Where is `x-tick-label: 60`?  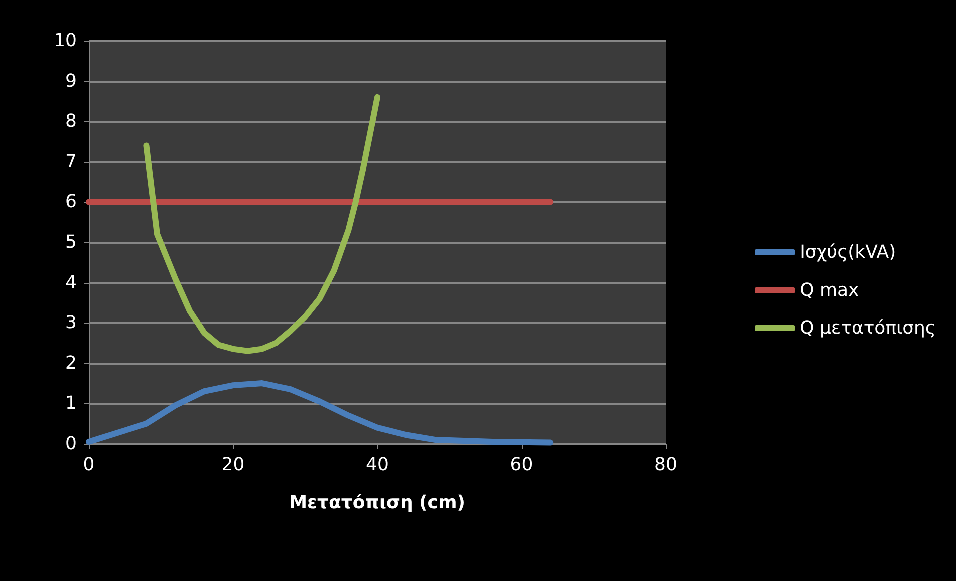
x-tick-label: 60 is located at coordinates (522, 465).